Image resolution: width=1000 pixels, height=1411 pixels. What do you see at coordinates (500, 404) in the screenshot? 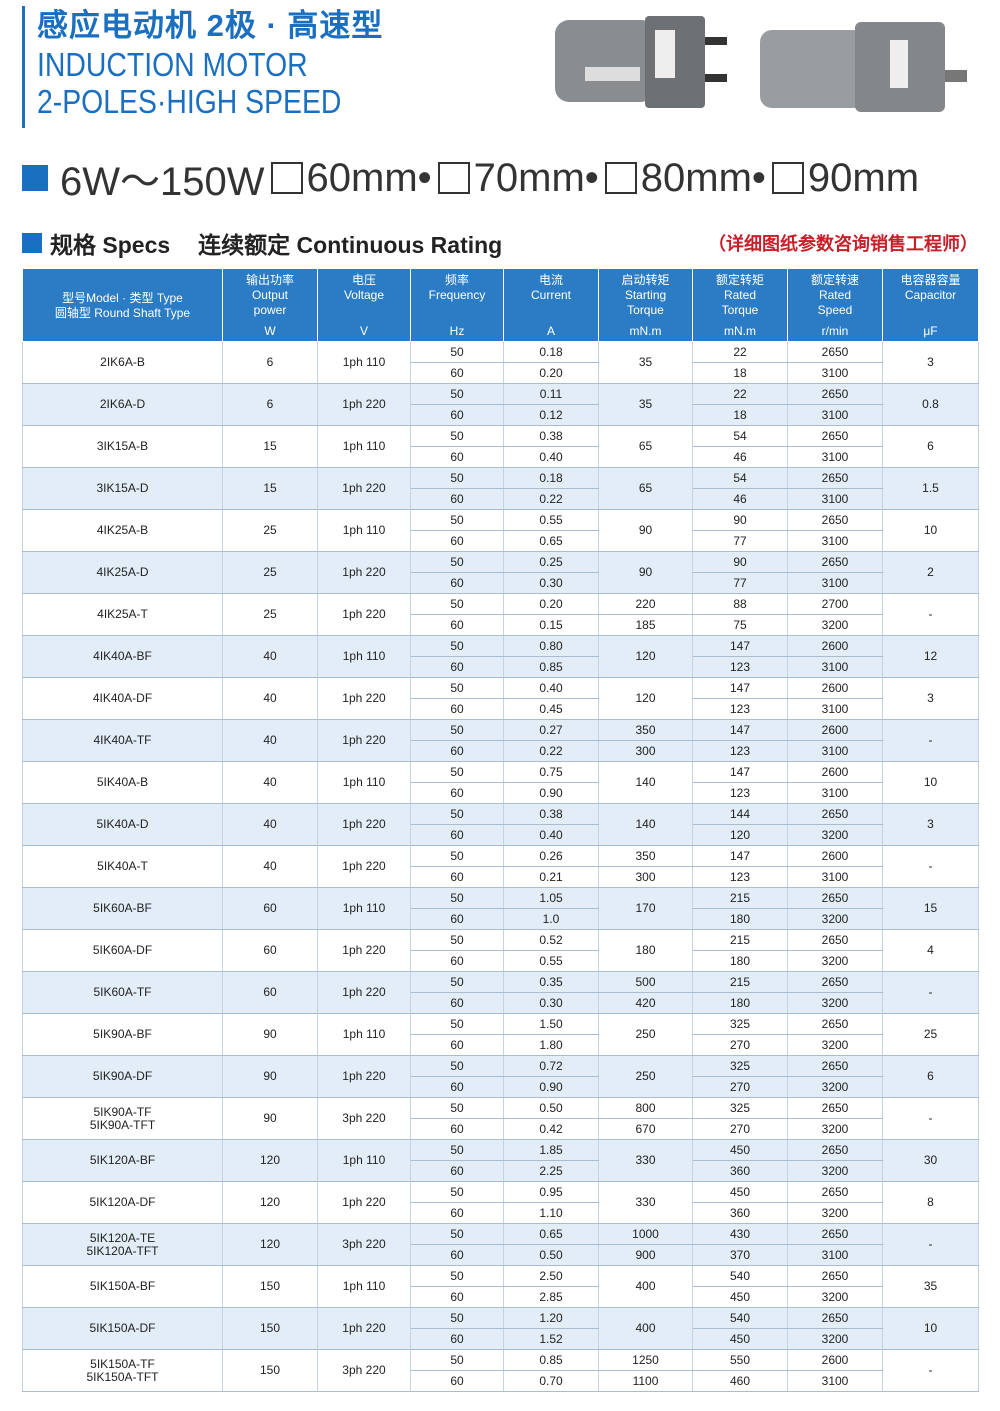
I see `table-row: 2IK6A-D 6 1ph 220 50 0.11 35 22 2650 0.8` at bounding box center [500, 404].